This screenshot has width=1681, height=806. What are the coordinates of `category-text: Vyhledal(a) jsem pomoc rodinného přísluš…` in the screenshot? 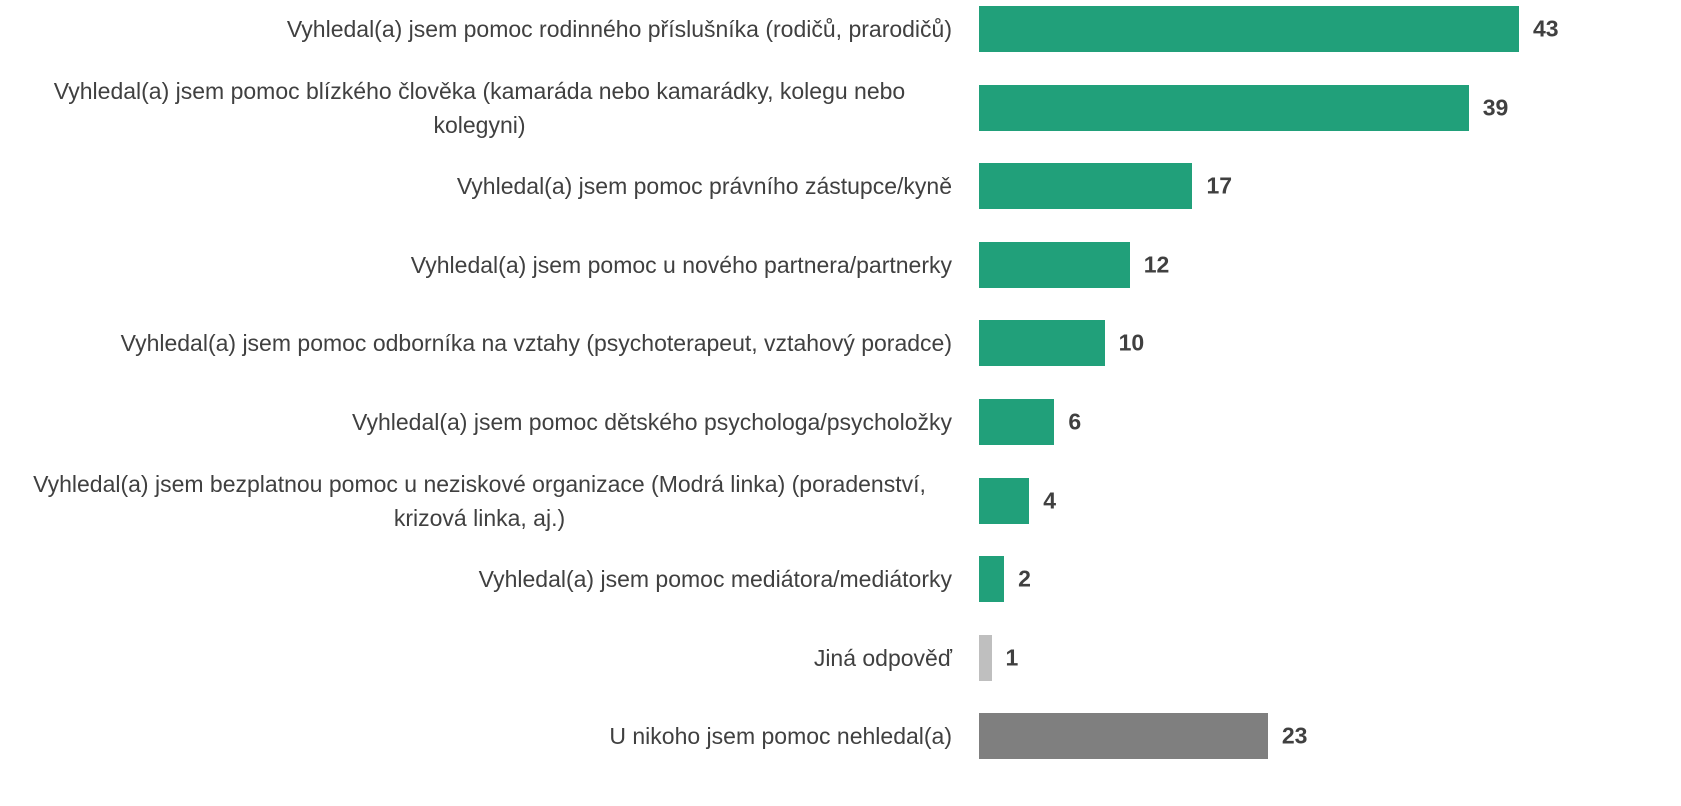 It's located at (619, 29).